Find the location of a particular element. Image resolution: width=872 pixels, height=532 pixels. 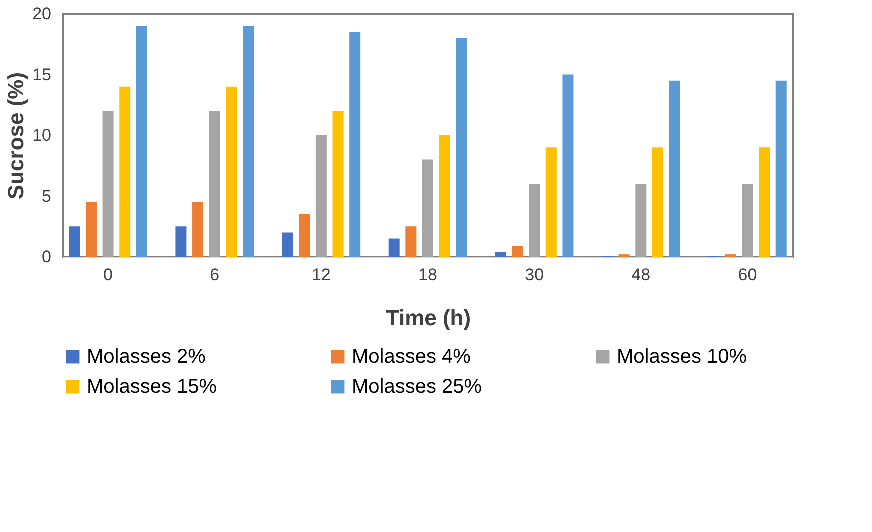

x-axis-title: Time (h) is located at coordinates (429, 318).